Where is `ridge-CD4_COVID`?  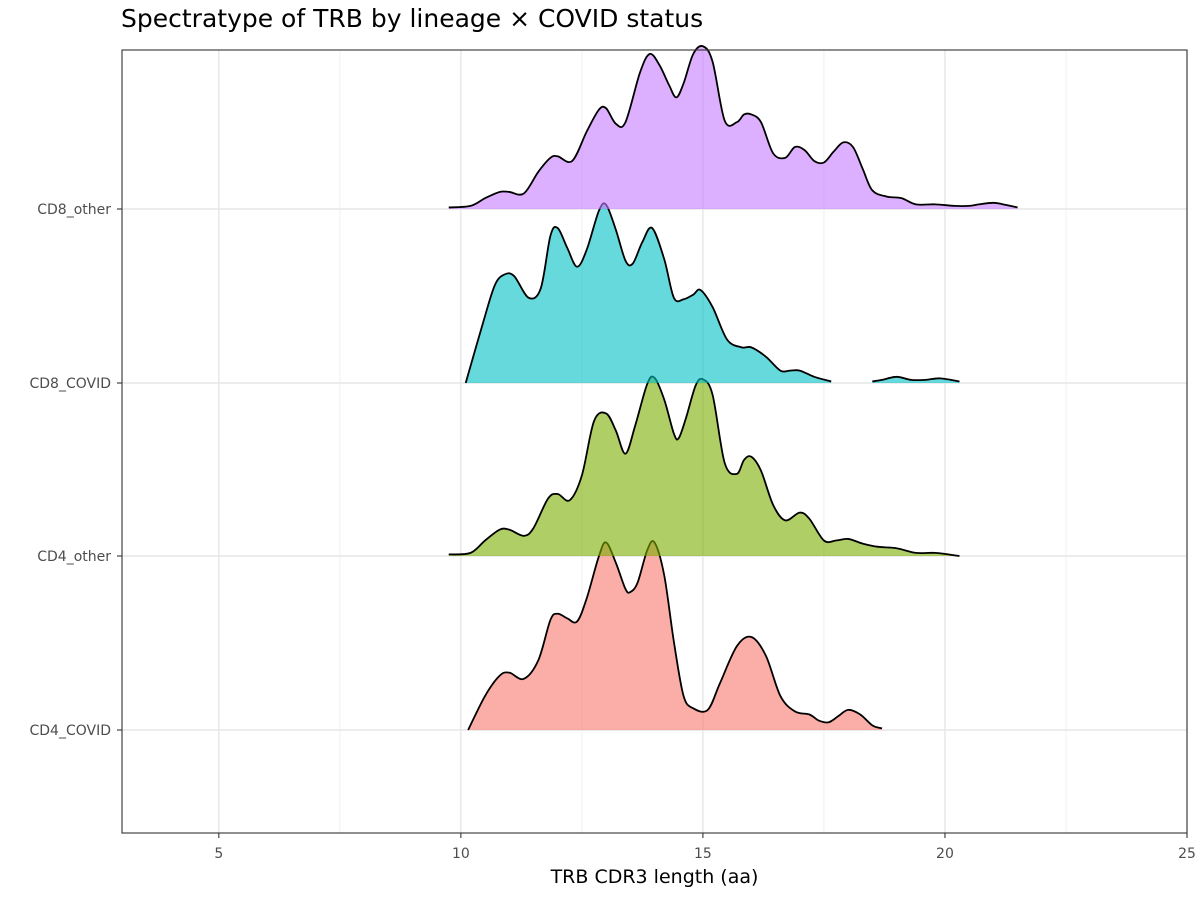
ridge-CD4_COVID is located at coordinates (675, 635).